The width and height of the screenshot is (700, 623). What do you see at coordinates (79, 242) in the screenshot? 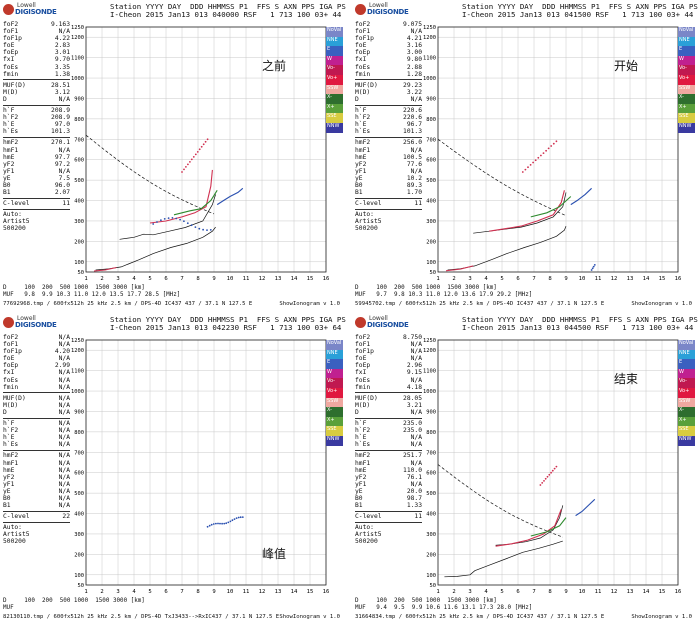
I see `height-tick-label: 200` at bounding box center [79, 242].